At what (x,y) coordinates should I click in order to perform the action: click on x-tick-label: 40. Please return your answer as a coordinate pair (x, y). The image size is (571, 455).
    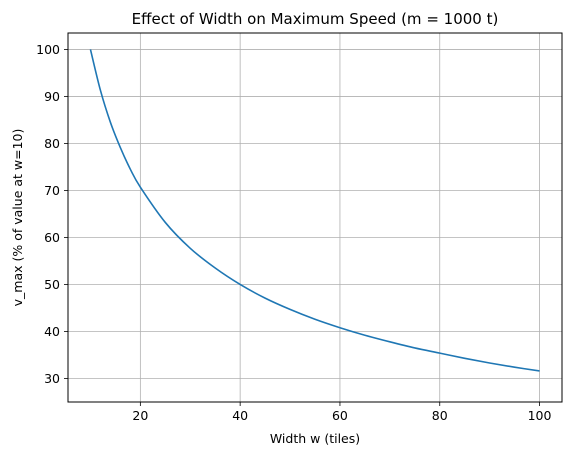
    Looking at the image, I should click on (240, 415).